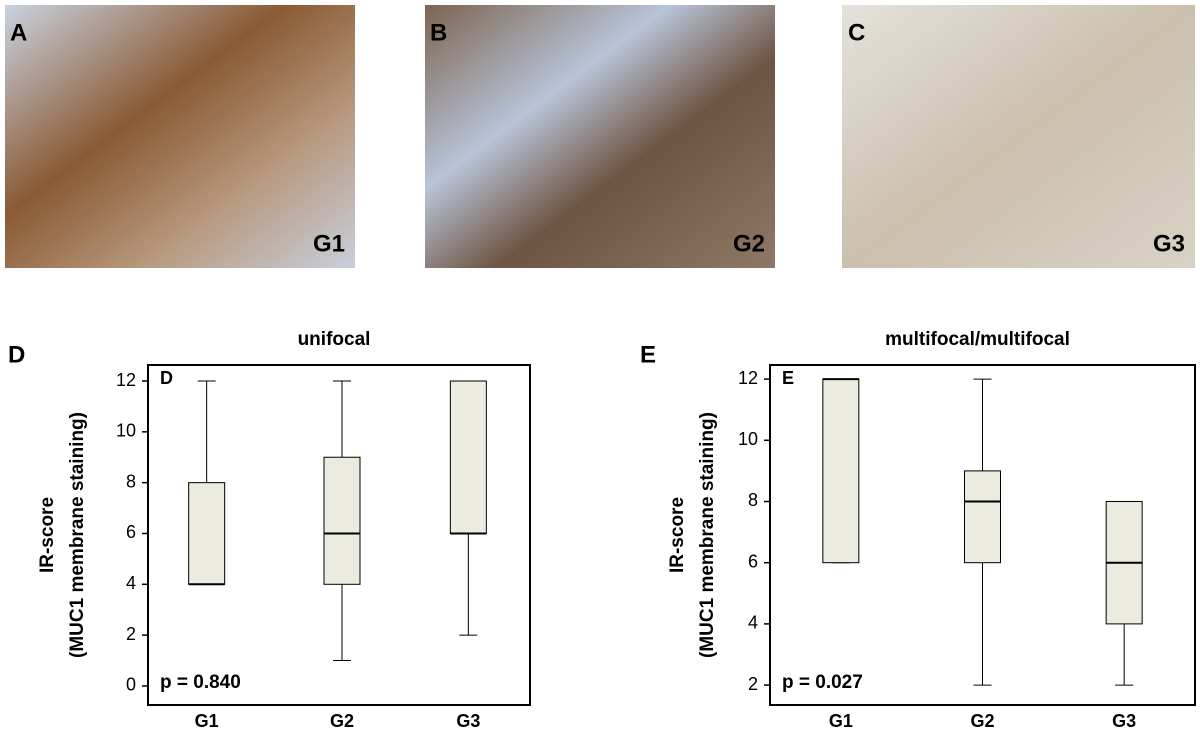  Describe the element at coordinates (1169, 243) in the screenshot. I see `grade-label: G3` at that location.